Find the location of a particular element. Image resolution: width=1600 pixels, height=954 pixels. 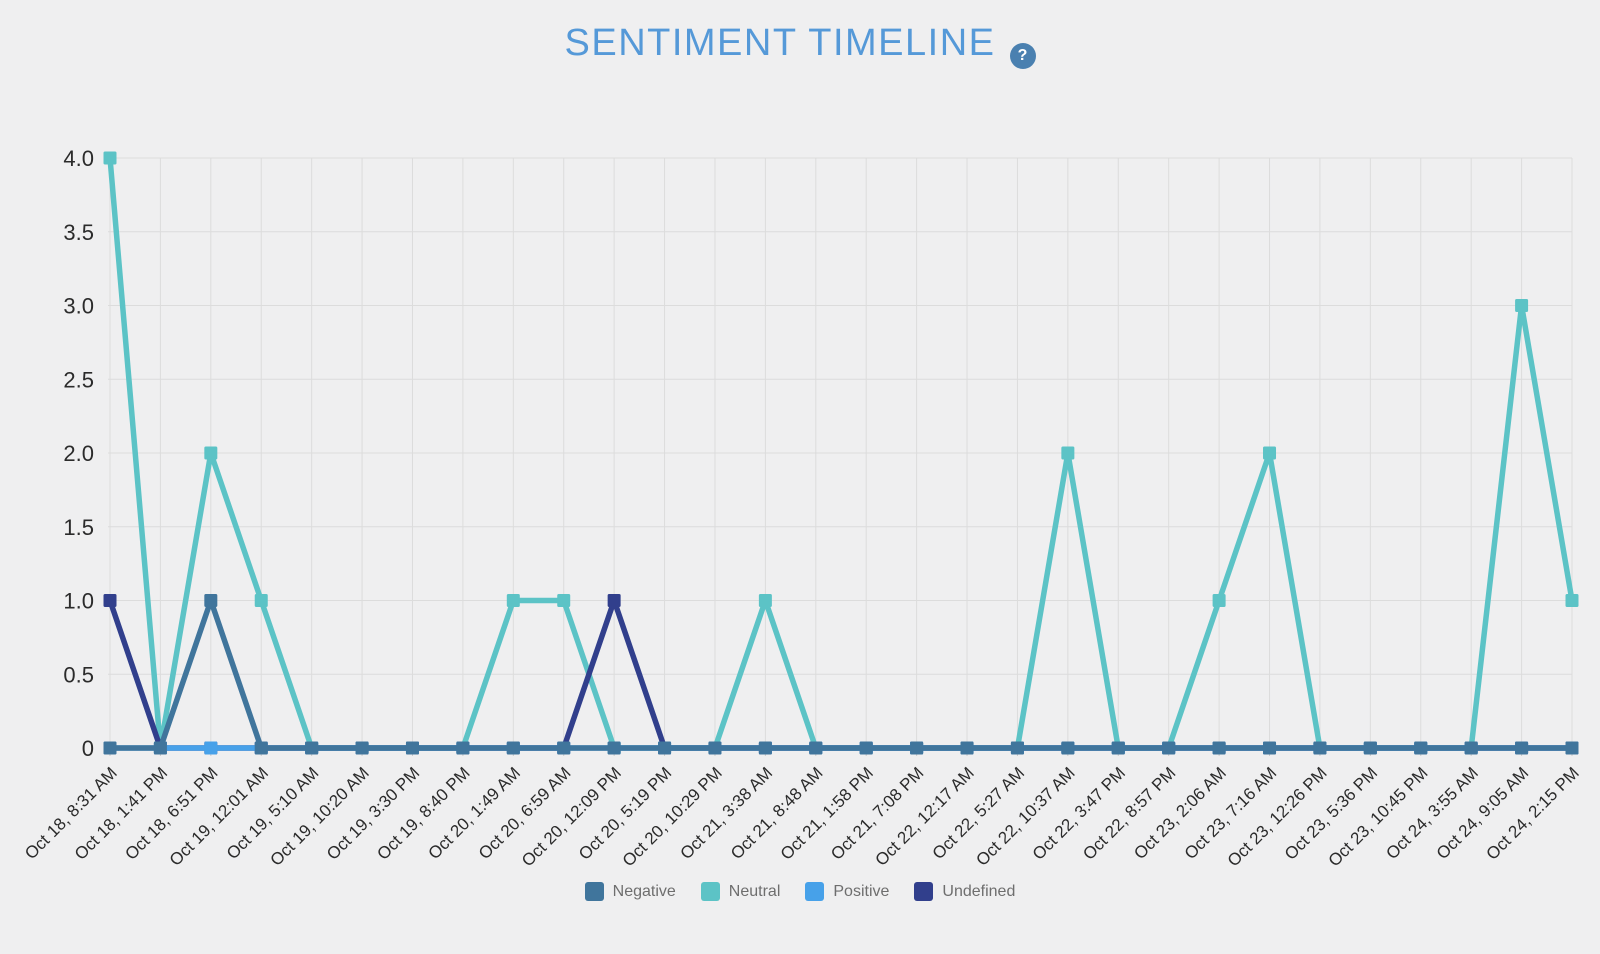

neutral-swatch-icon is located at coordinates (710, 891).